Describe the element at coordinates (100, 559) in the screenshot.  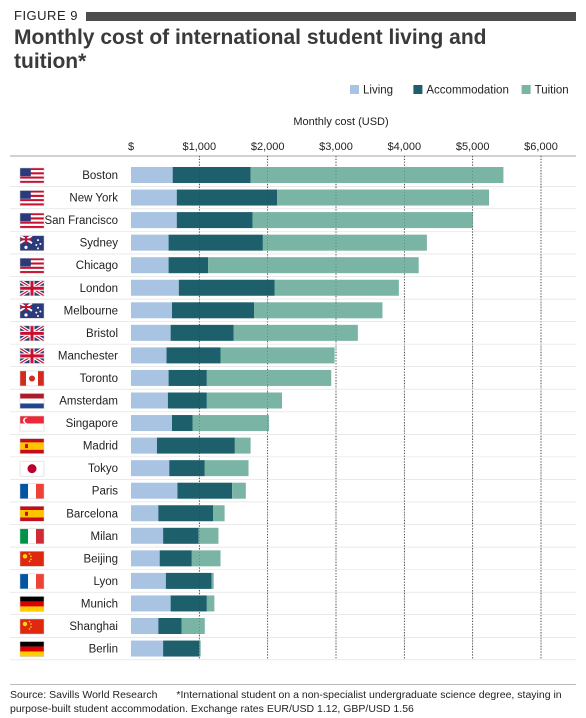
I see `category-label: Beijing` at that location.